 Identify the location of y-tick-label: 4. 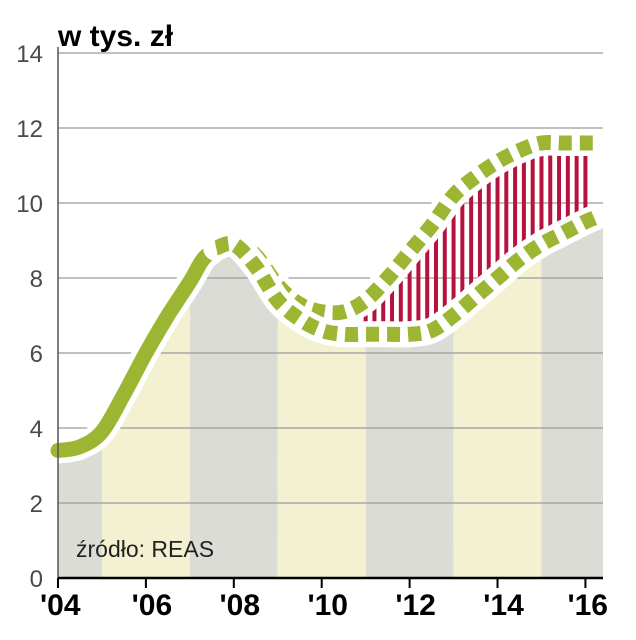
(36, 429).